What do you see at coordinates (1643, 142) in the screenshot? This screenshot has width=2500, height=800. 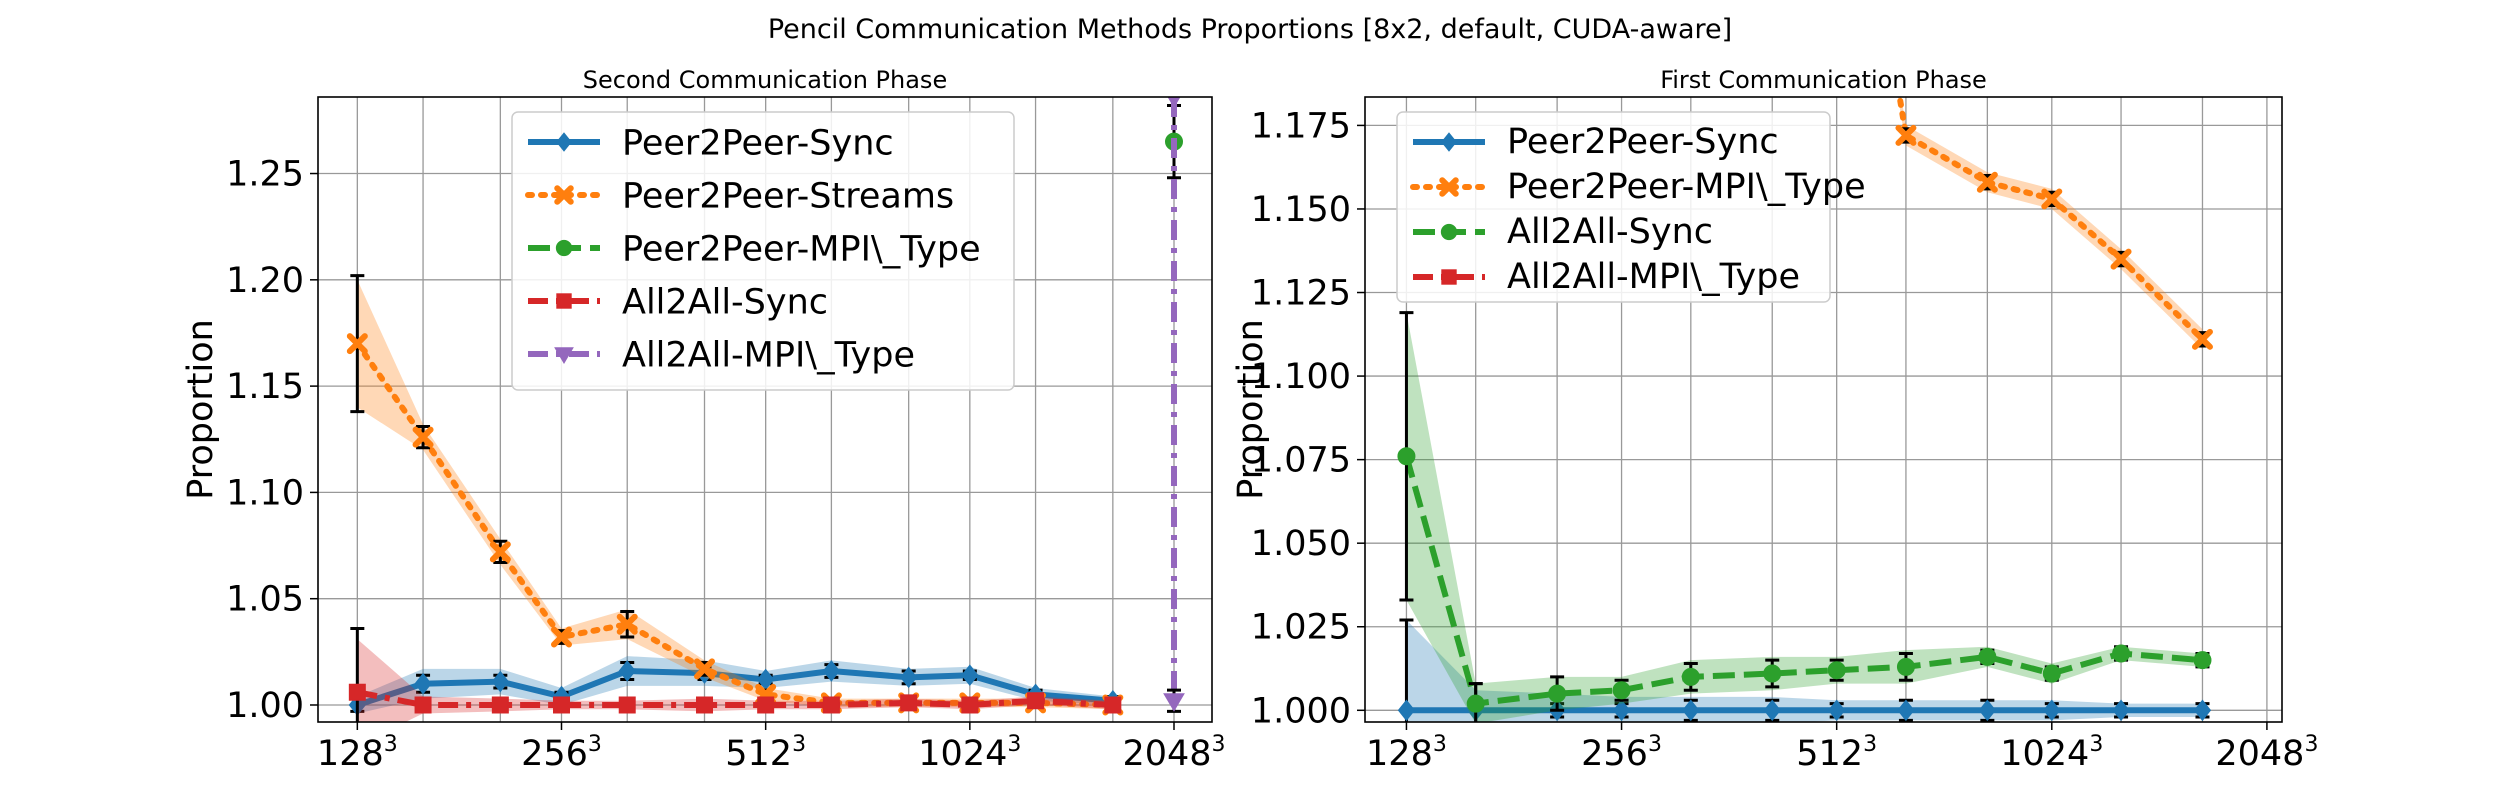 I see `legend-label: Peer2Peer-Sync` at bounding box center [1643, 142].